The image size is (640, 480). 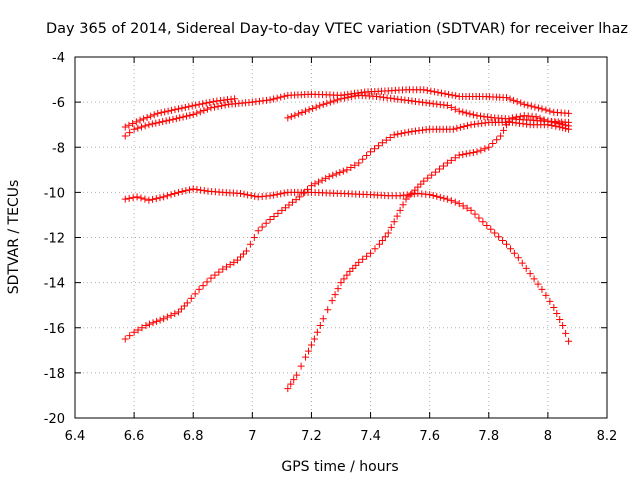 I want to click on x-tick-label: 6.4, so click(x=75, y=436).